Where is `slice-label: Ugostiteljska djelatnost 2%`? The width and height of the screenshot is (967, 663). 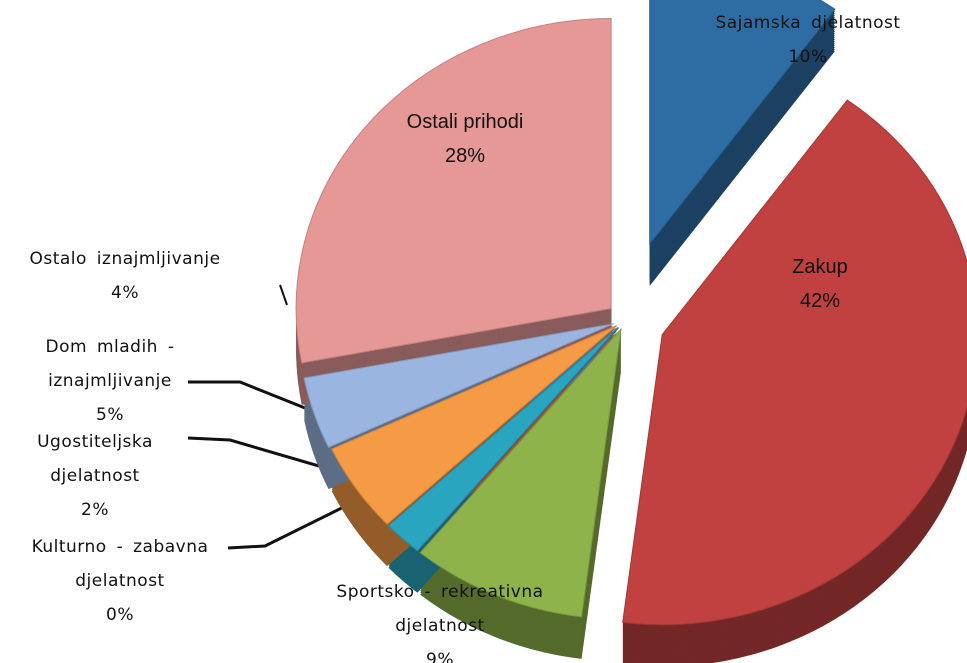 slice-label: Ugostiteljska djelatnost 2% is located at coordinates (95, 476).